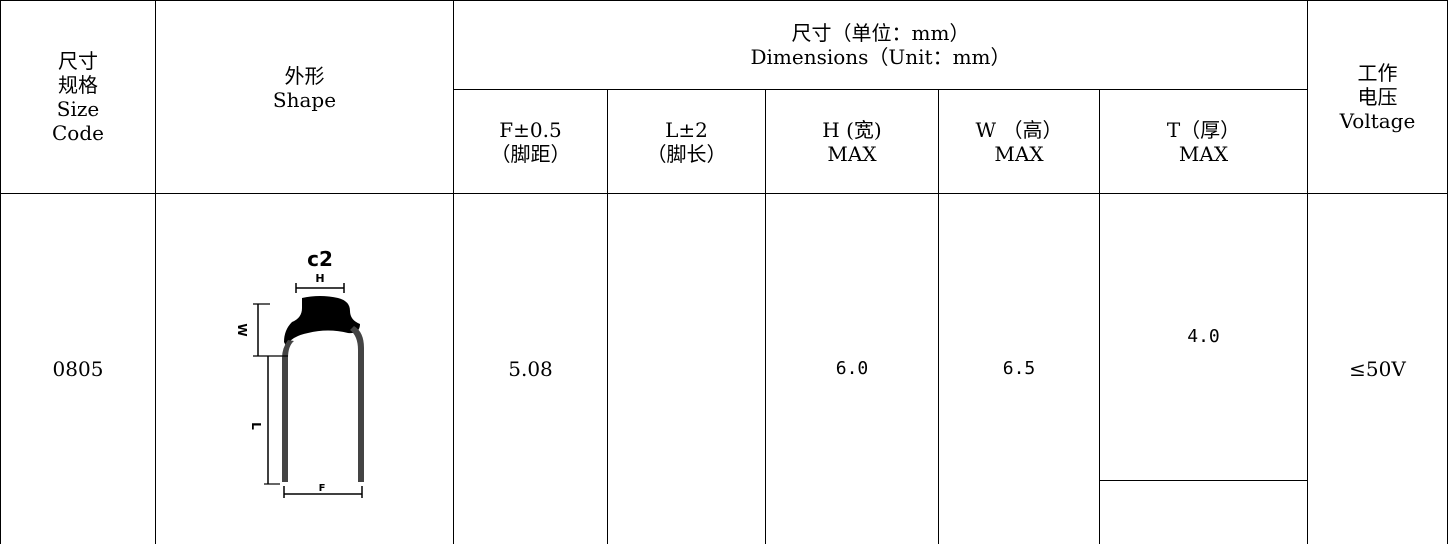  I want to click on header-l-line-1: L±2, so click(686, 129).